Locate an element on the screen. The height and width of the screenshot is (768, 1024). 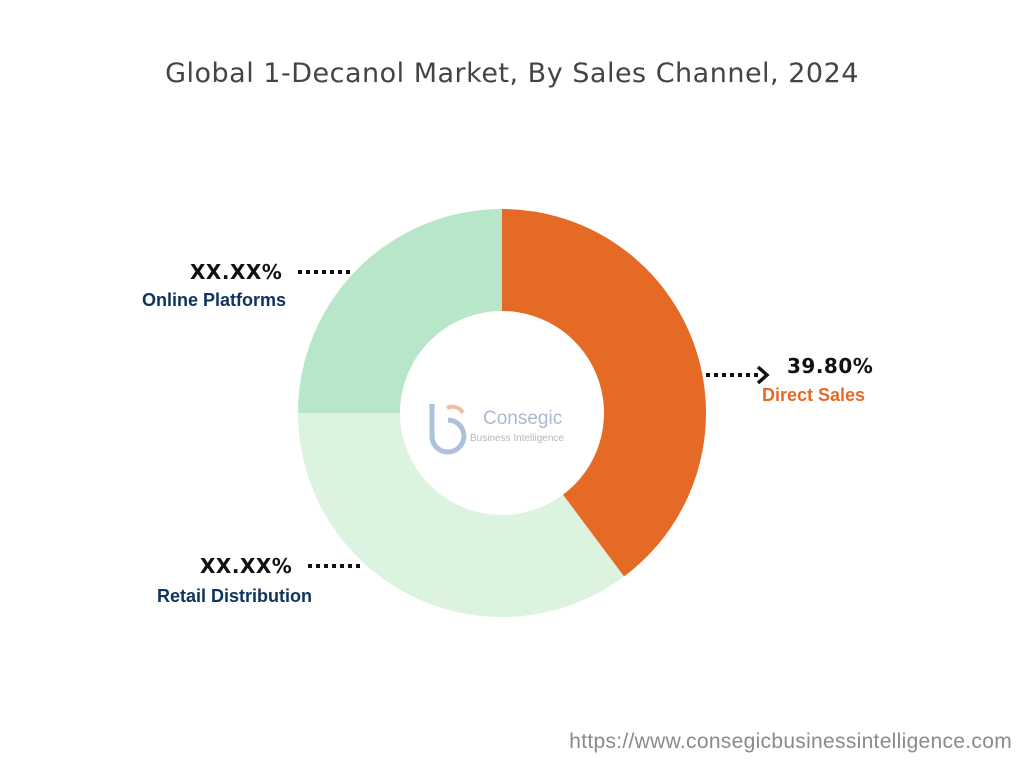
logo-arc-mark is located at coordinates (455, 409).